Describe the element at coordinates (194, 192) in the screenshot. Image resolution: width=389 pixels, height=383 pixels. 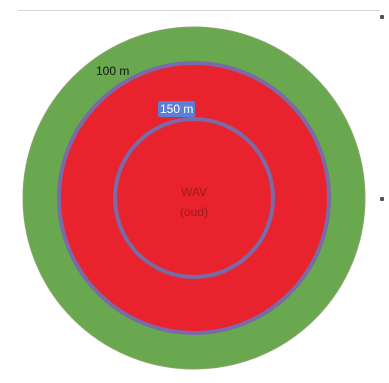
I see `center-label-line1: WAV` at that location.